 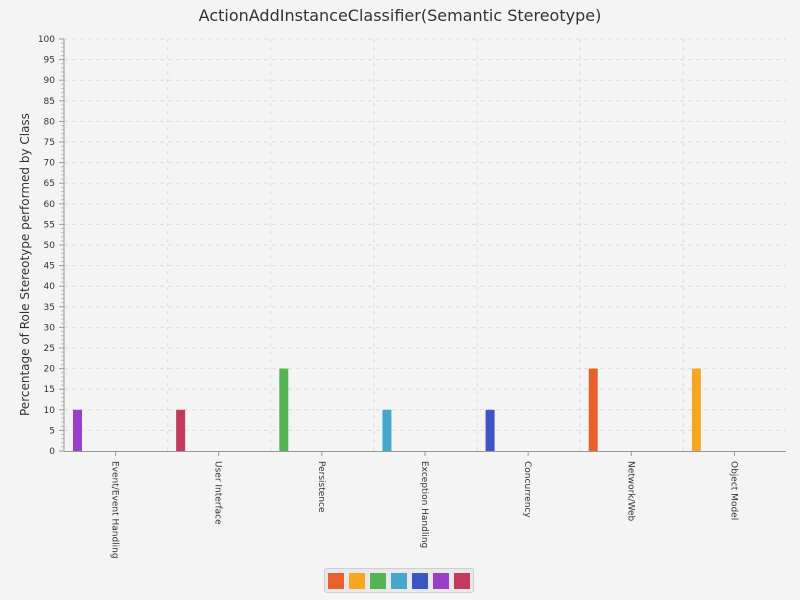 What do you see at coordinates (50, 122) in the screenshot?
I see `y-tick-label: 80` at bounding box center [50, 122].